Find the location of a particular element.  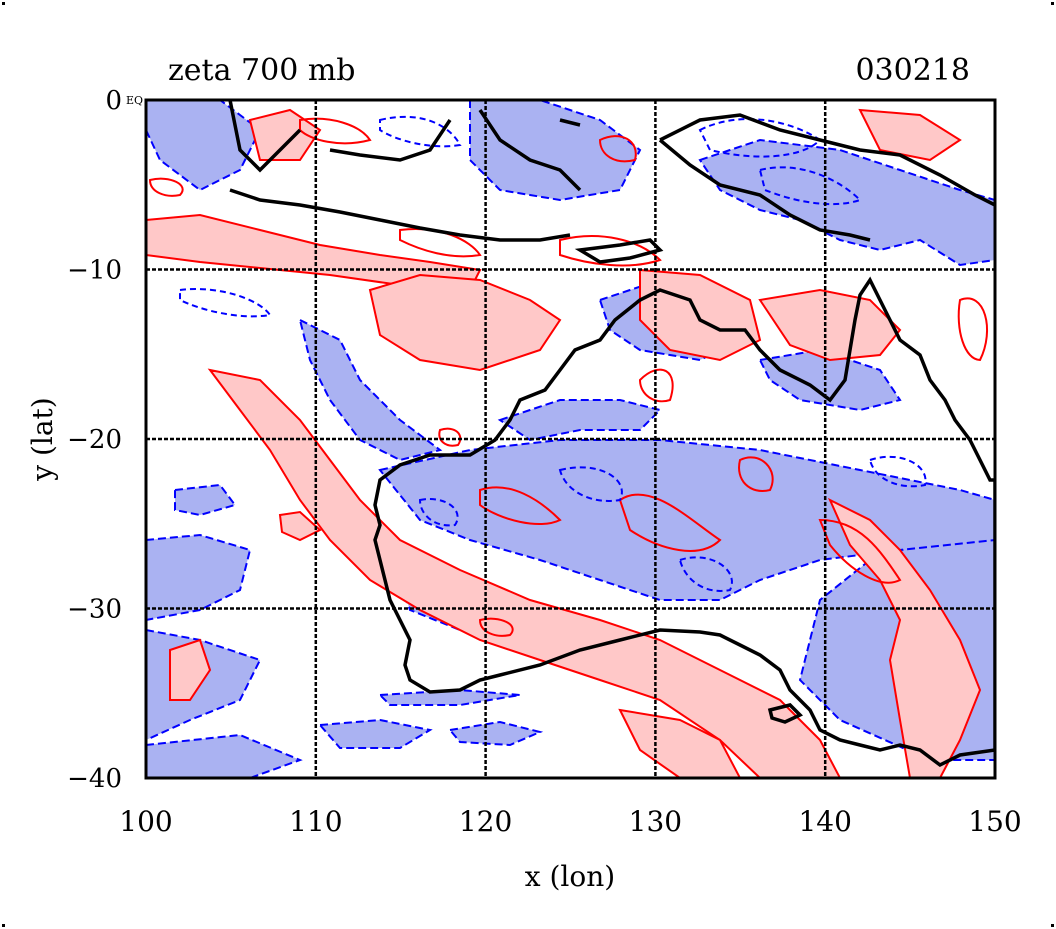

x-tick-label: 140 is located at coordinates (824, 821).